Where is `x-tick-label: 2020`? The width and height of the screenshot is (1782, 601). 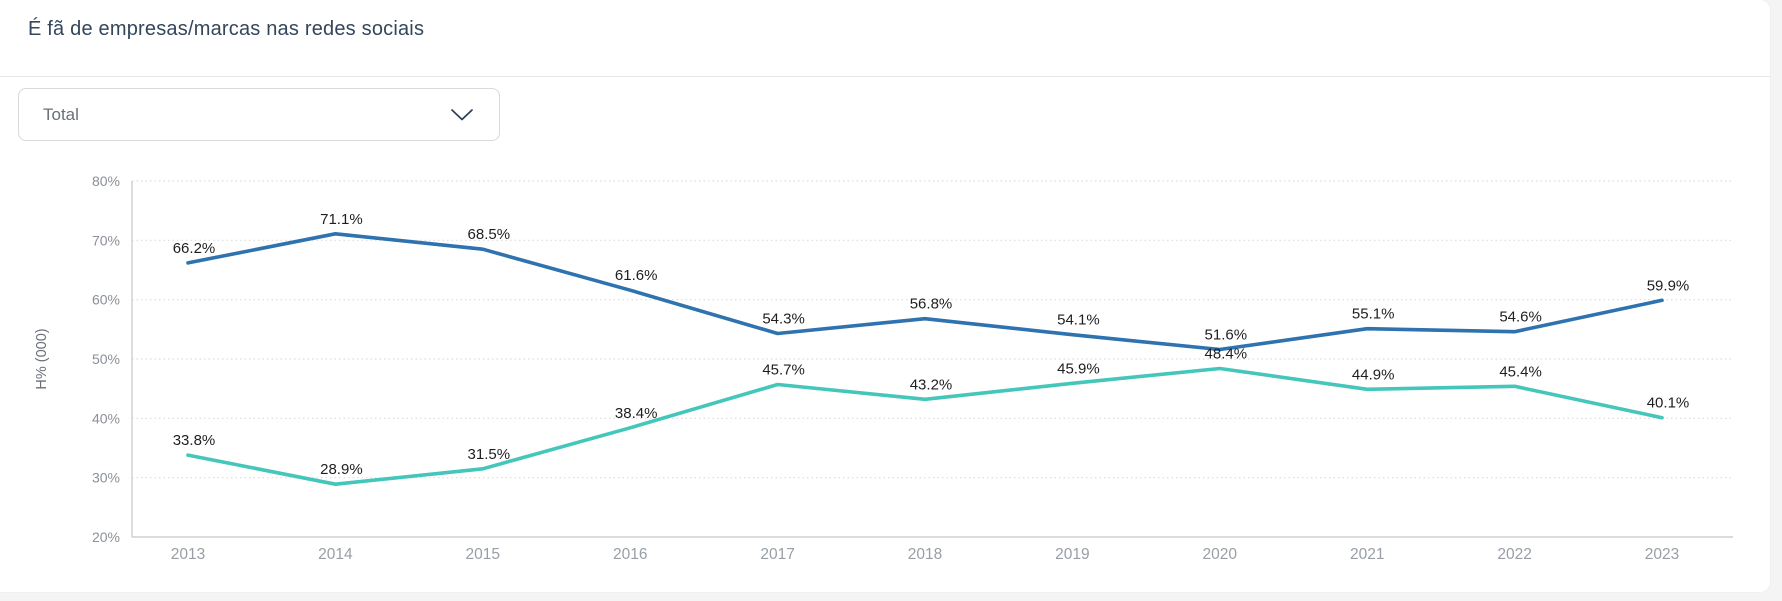 x-tick-label: 2020 is located at coordinates (1220, 554).